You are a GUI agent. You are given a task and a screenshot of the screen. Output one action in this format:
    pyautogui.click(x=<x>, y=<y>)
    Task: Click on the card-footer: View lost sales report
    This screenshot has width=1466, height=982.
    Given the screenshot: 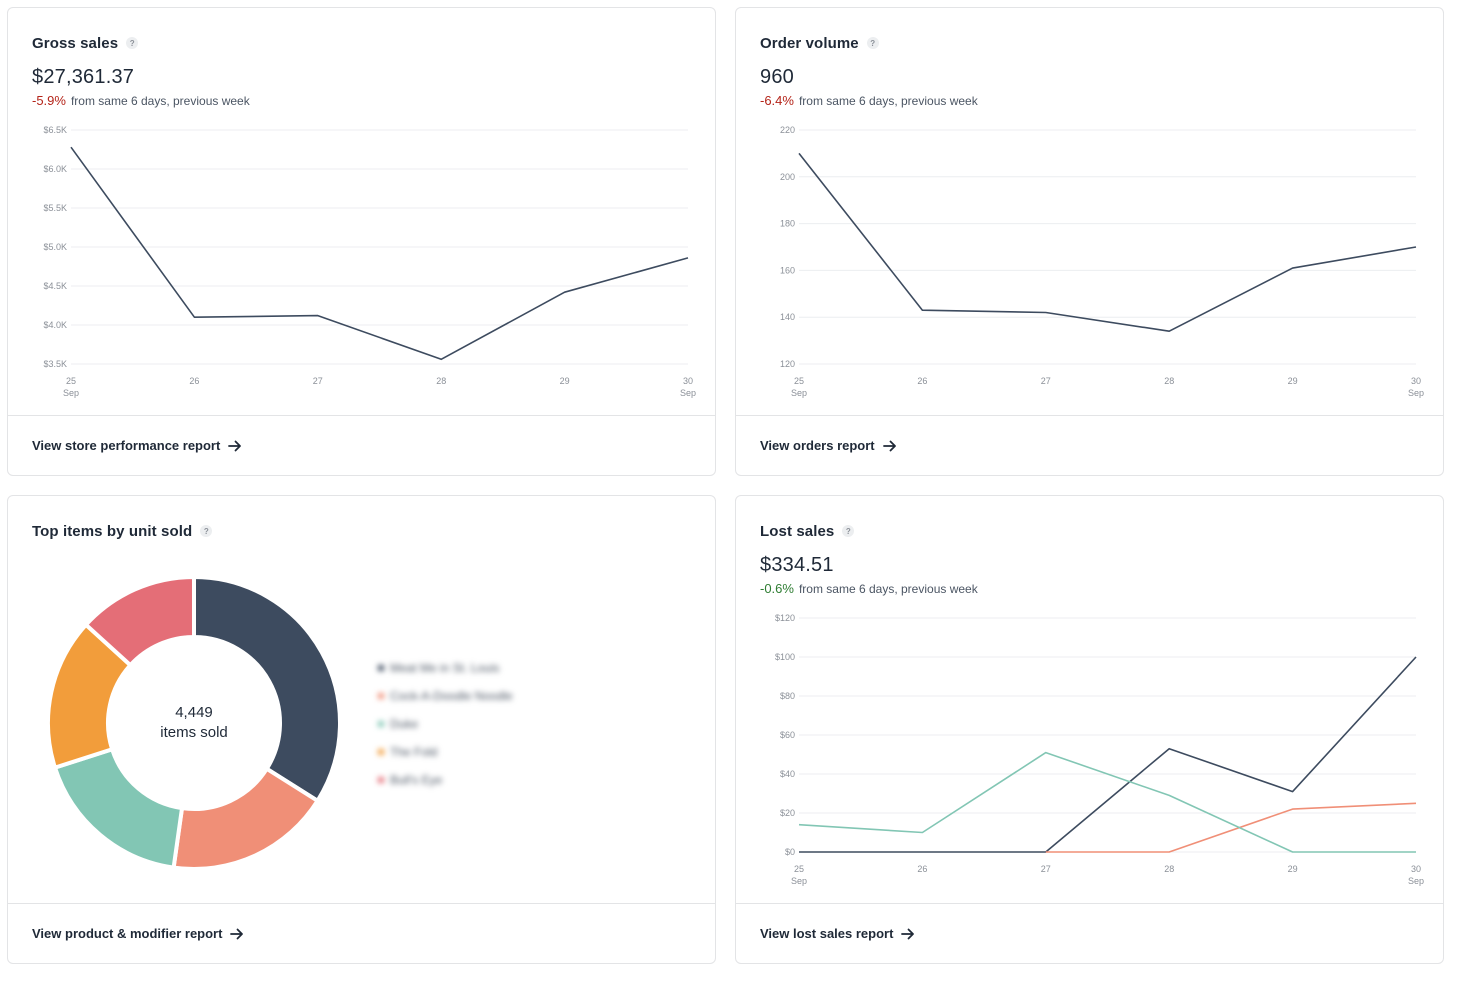 What is the action you would take?
    pyautogui.click(x=1089, y=933)
    